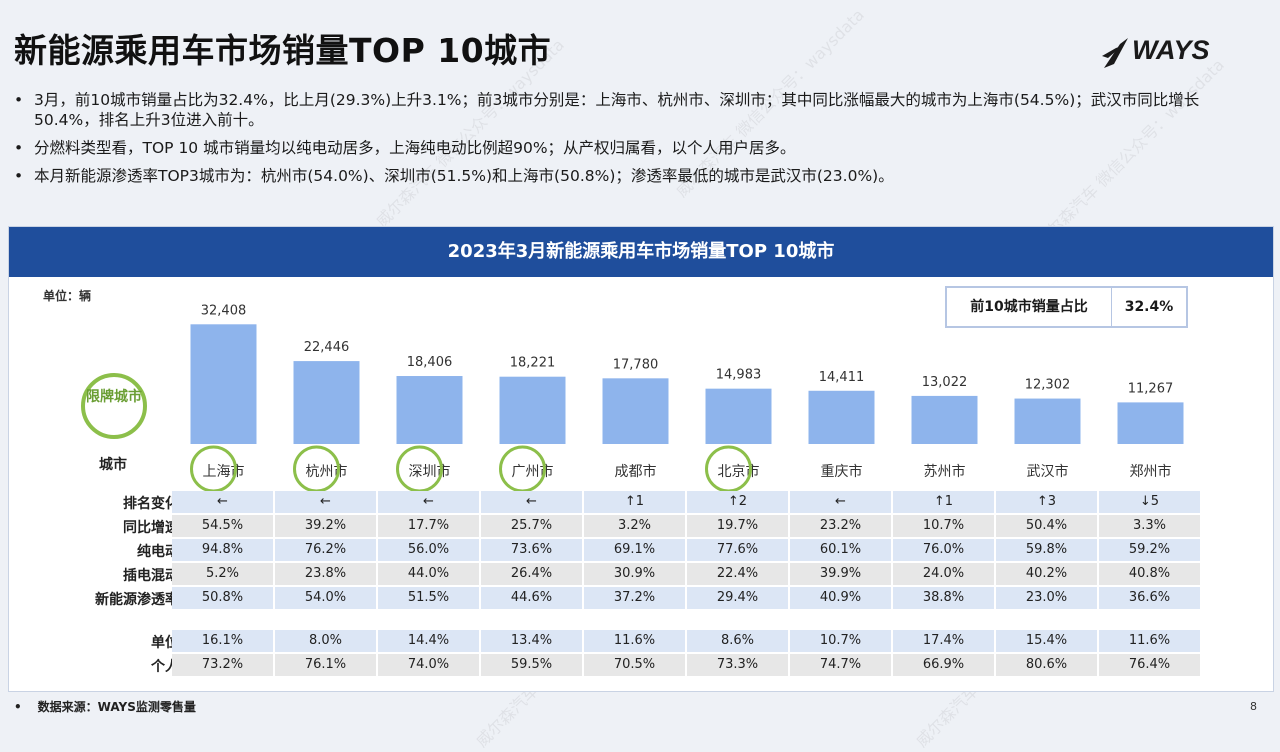  Describe the element at coordinates (1115, 53) in the screenshot. I see `ways-logo-icon` at that location.